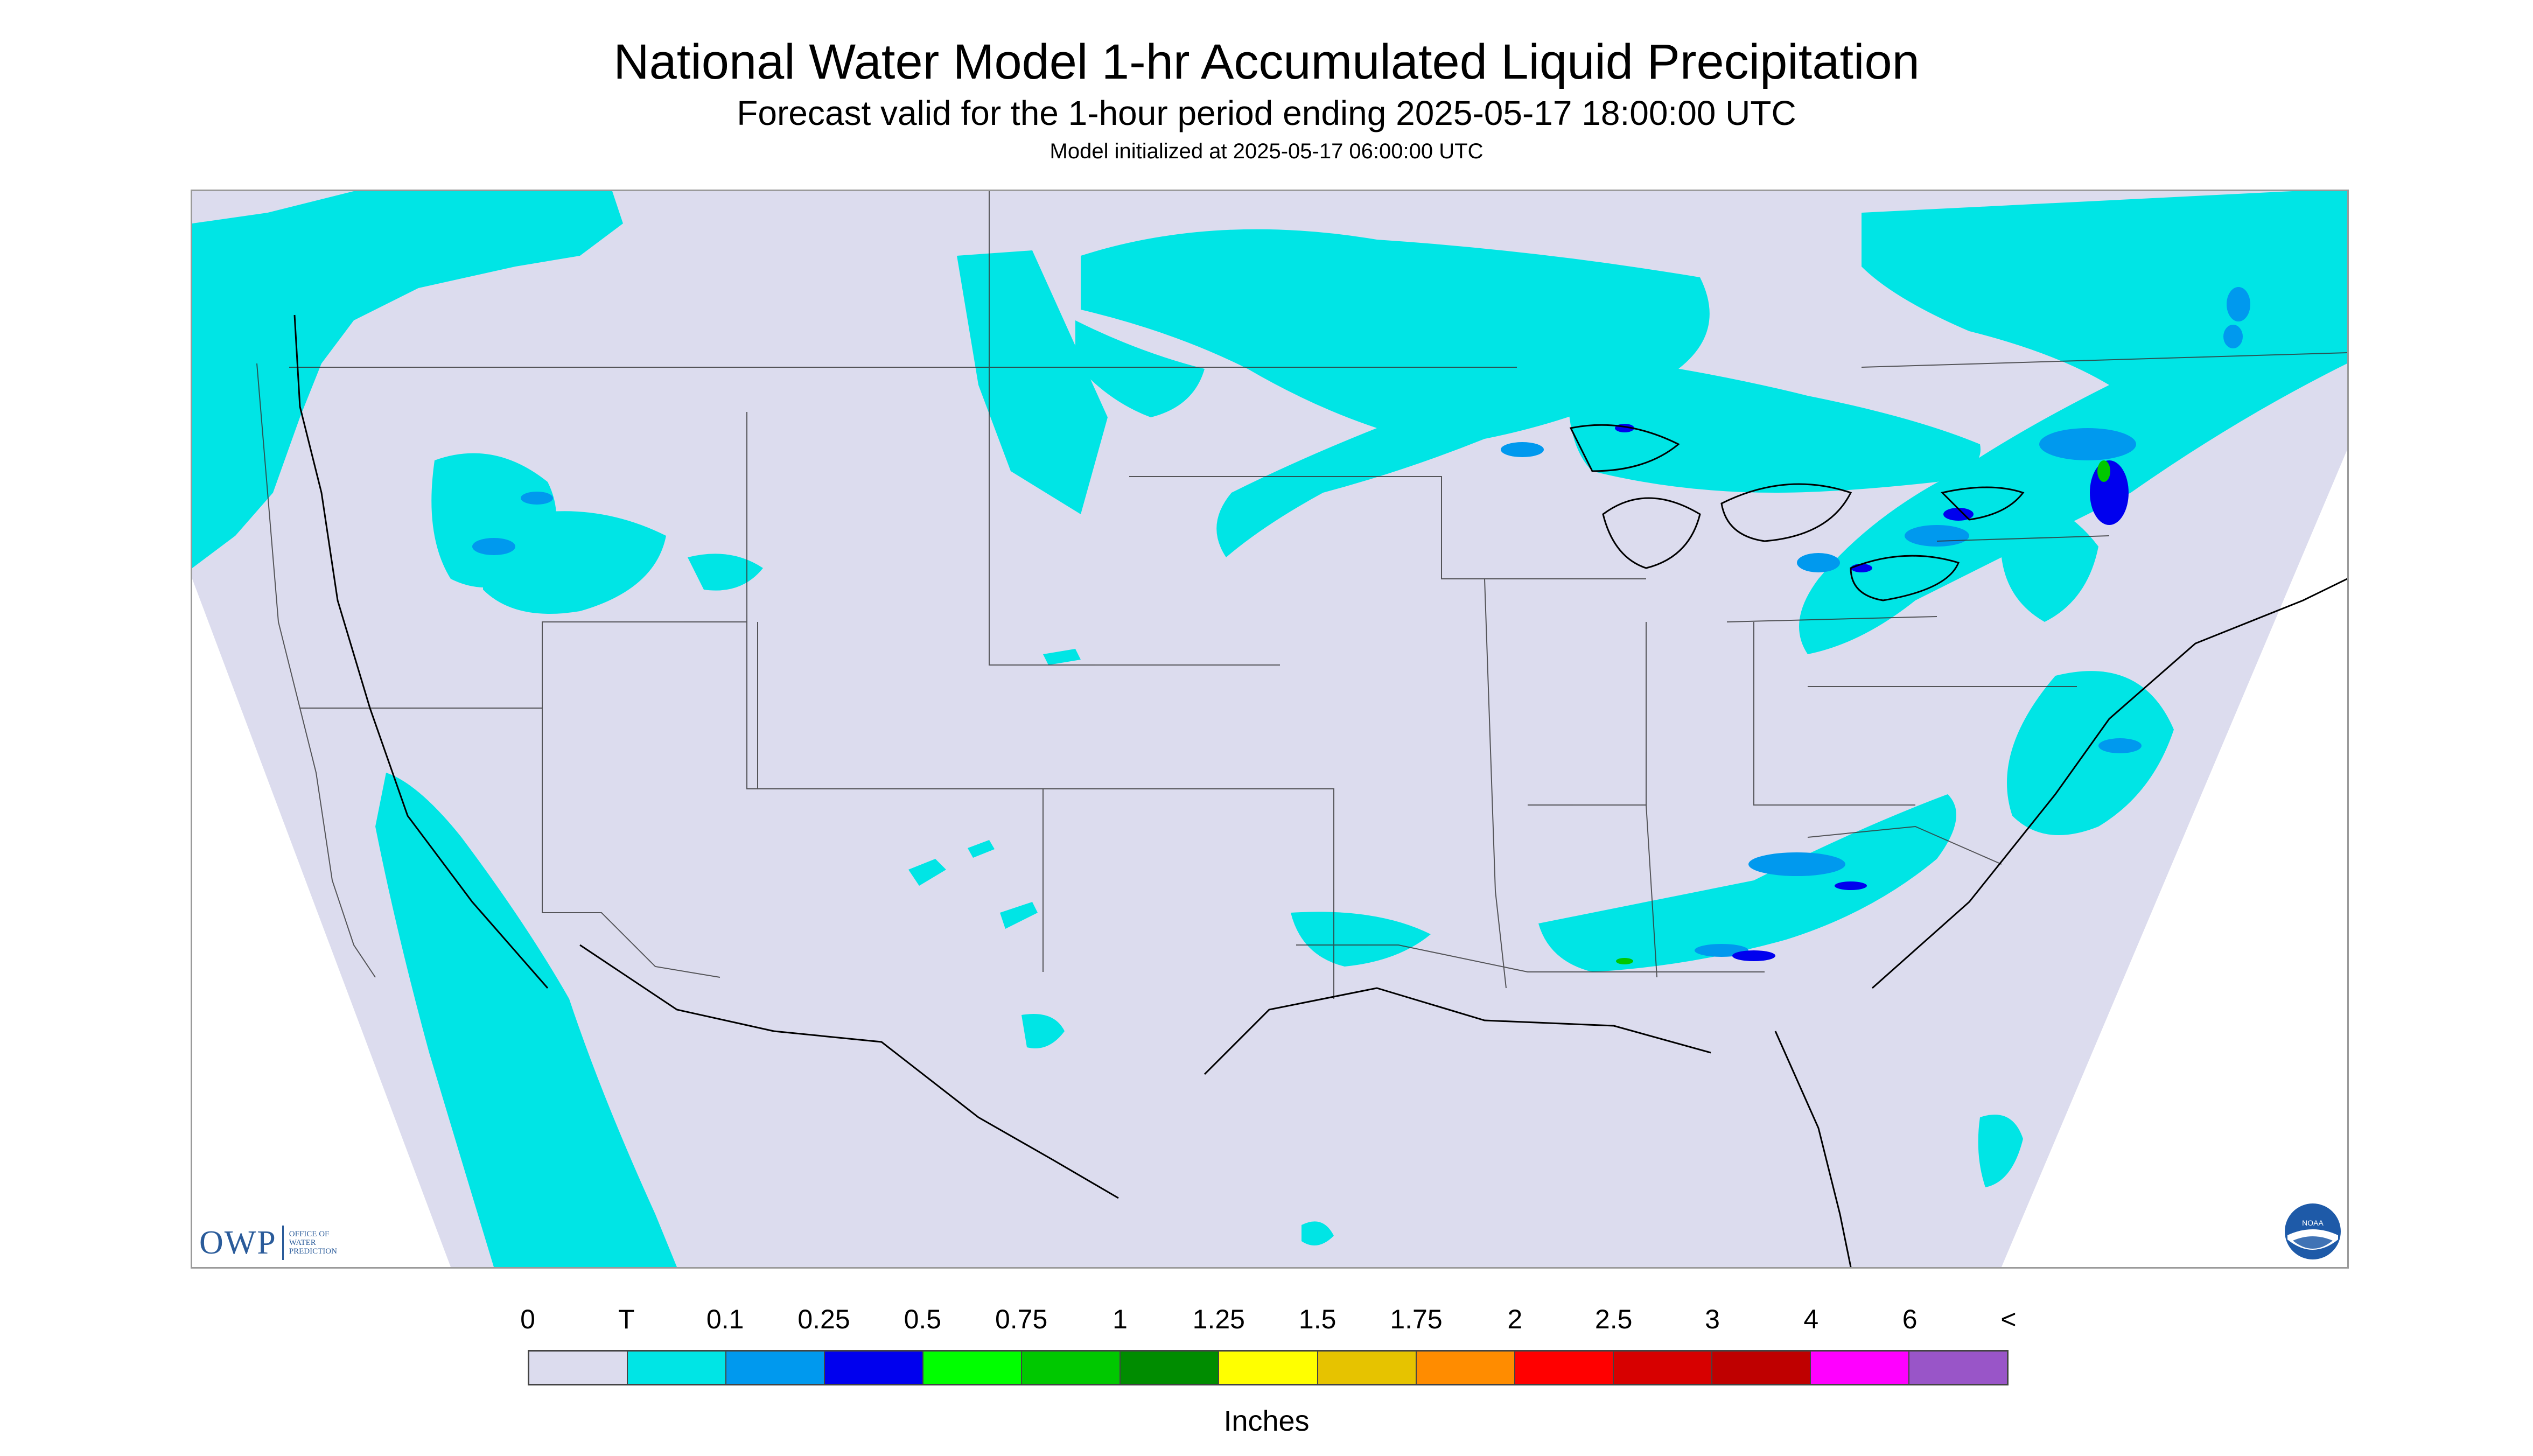 The width and height of the screenshot is (2533, 1456). Describe the element at coordinates (1317, 1319) in the screenshot. I see `legend-label: 1.5` at that location.